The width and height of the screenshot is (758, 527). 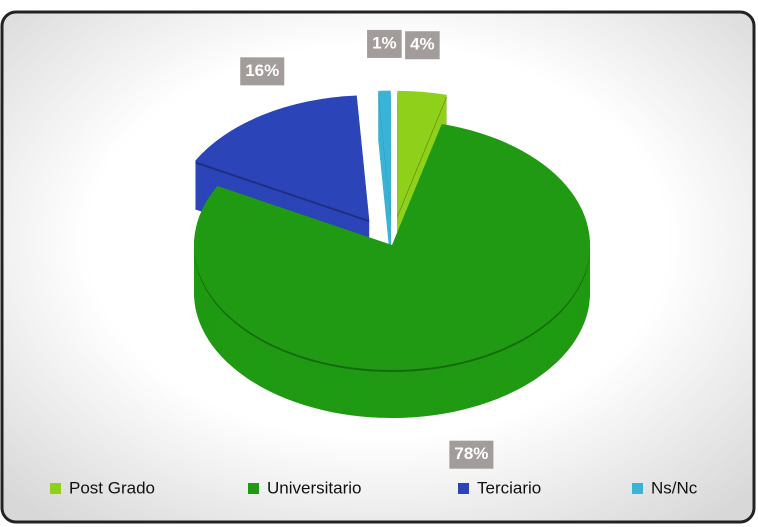 I want to click on data-label-text: 78%, so click(x=471, y=453).